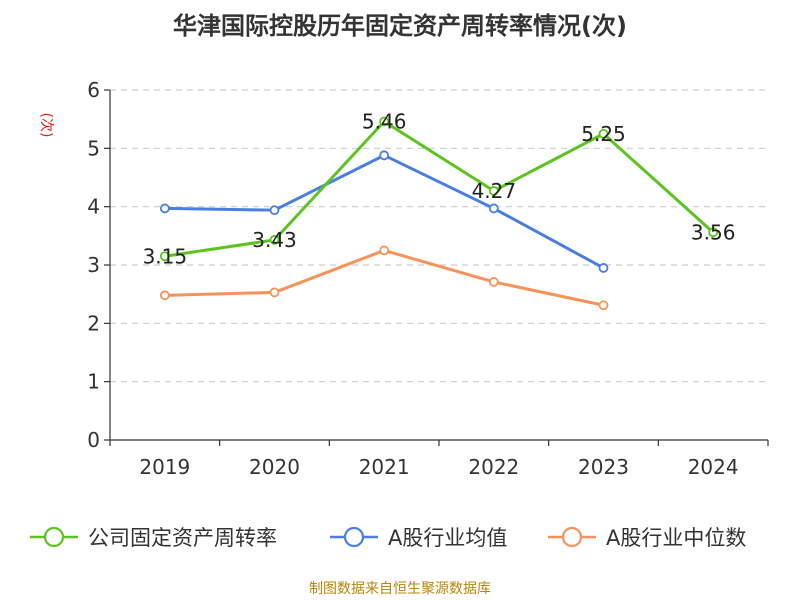 The height and width of the screenshot is (600, 800). I want to click on x-tick-label: 2022, so click(493, 467).